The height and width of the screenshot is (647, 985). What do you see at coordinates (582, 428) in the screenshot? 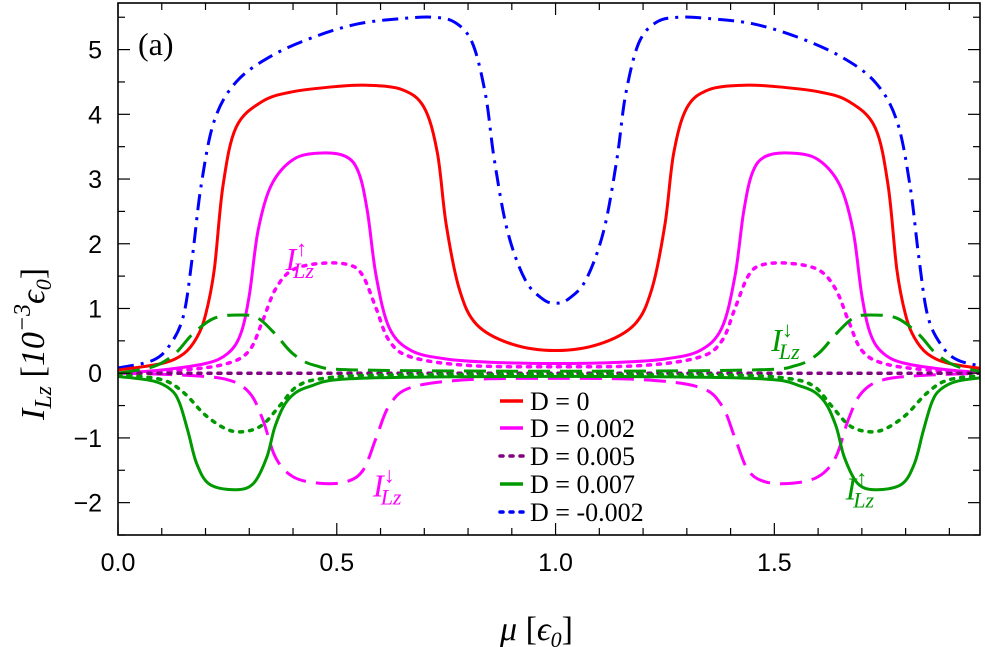
I see `legend-label: D = 0.002` at bounding box center [582, 428].